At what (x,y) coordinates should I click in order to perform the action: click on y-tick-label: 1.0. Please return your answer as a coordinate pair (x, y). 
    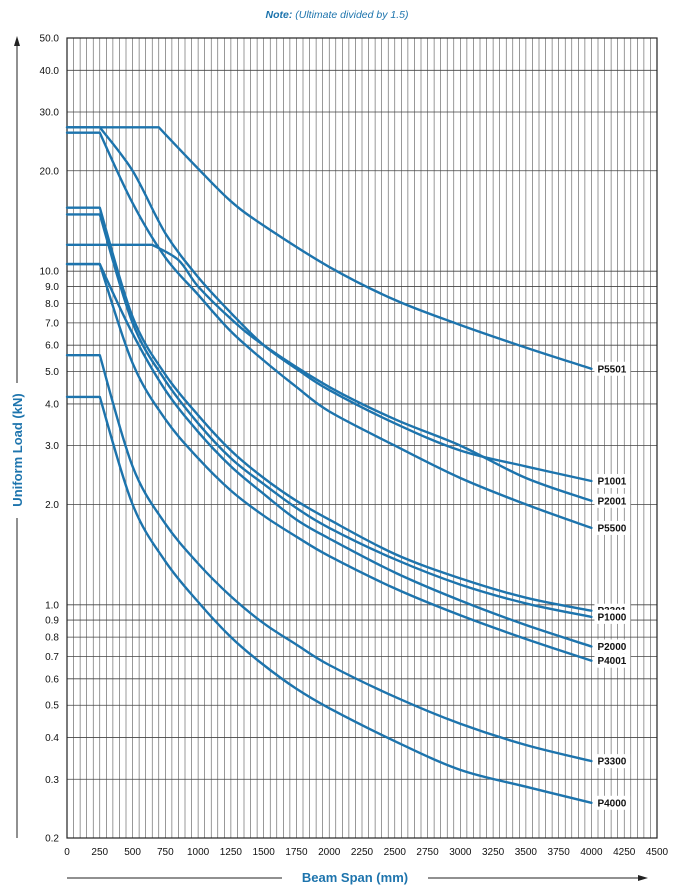
    Looking at the image, I should click on (52, 605).